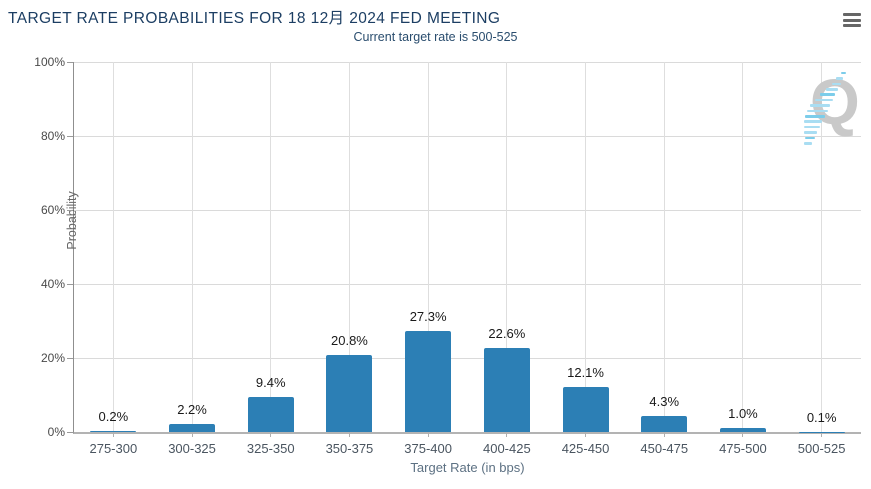  Describe the element at coordinates (664, 448) in the screenshot. I see `x-tick-label: 450-475` at that location.